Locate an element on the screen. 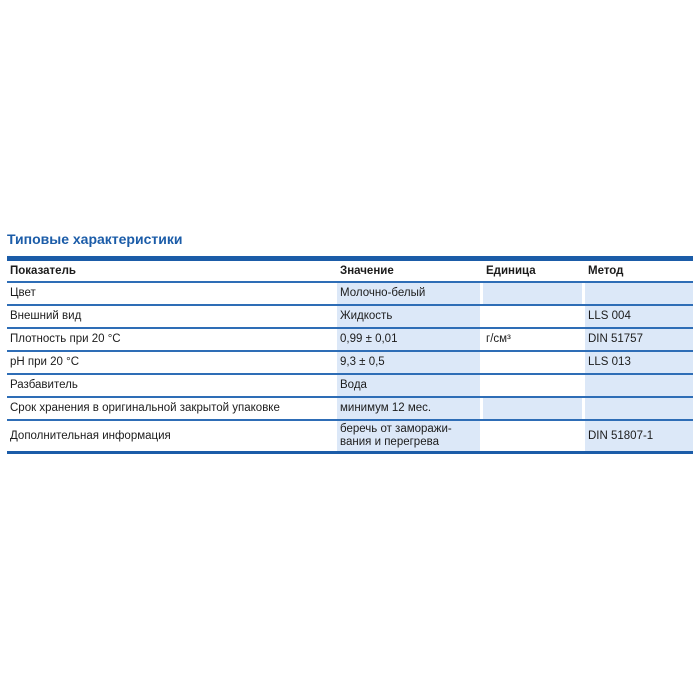 Image resolution: width=700 pixels, height=700 pixels. value-cell: минимум 12 мес. is located at coordinates (410, 409).